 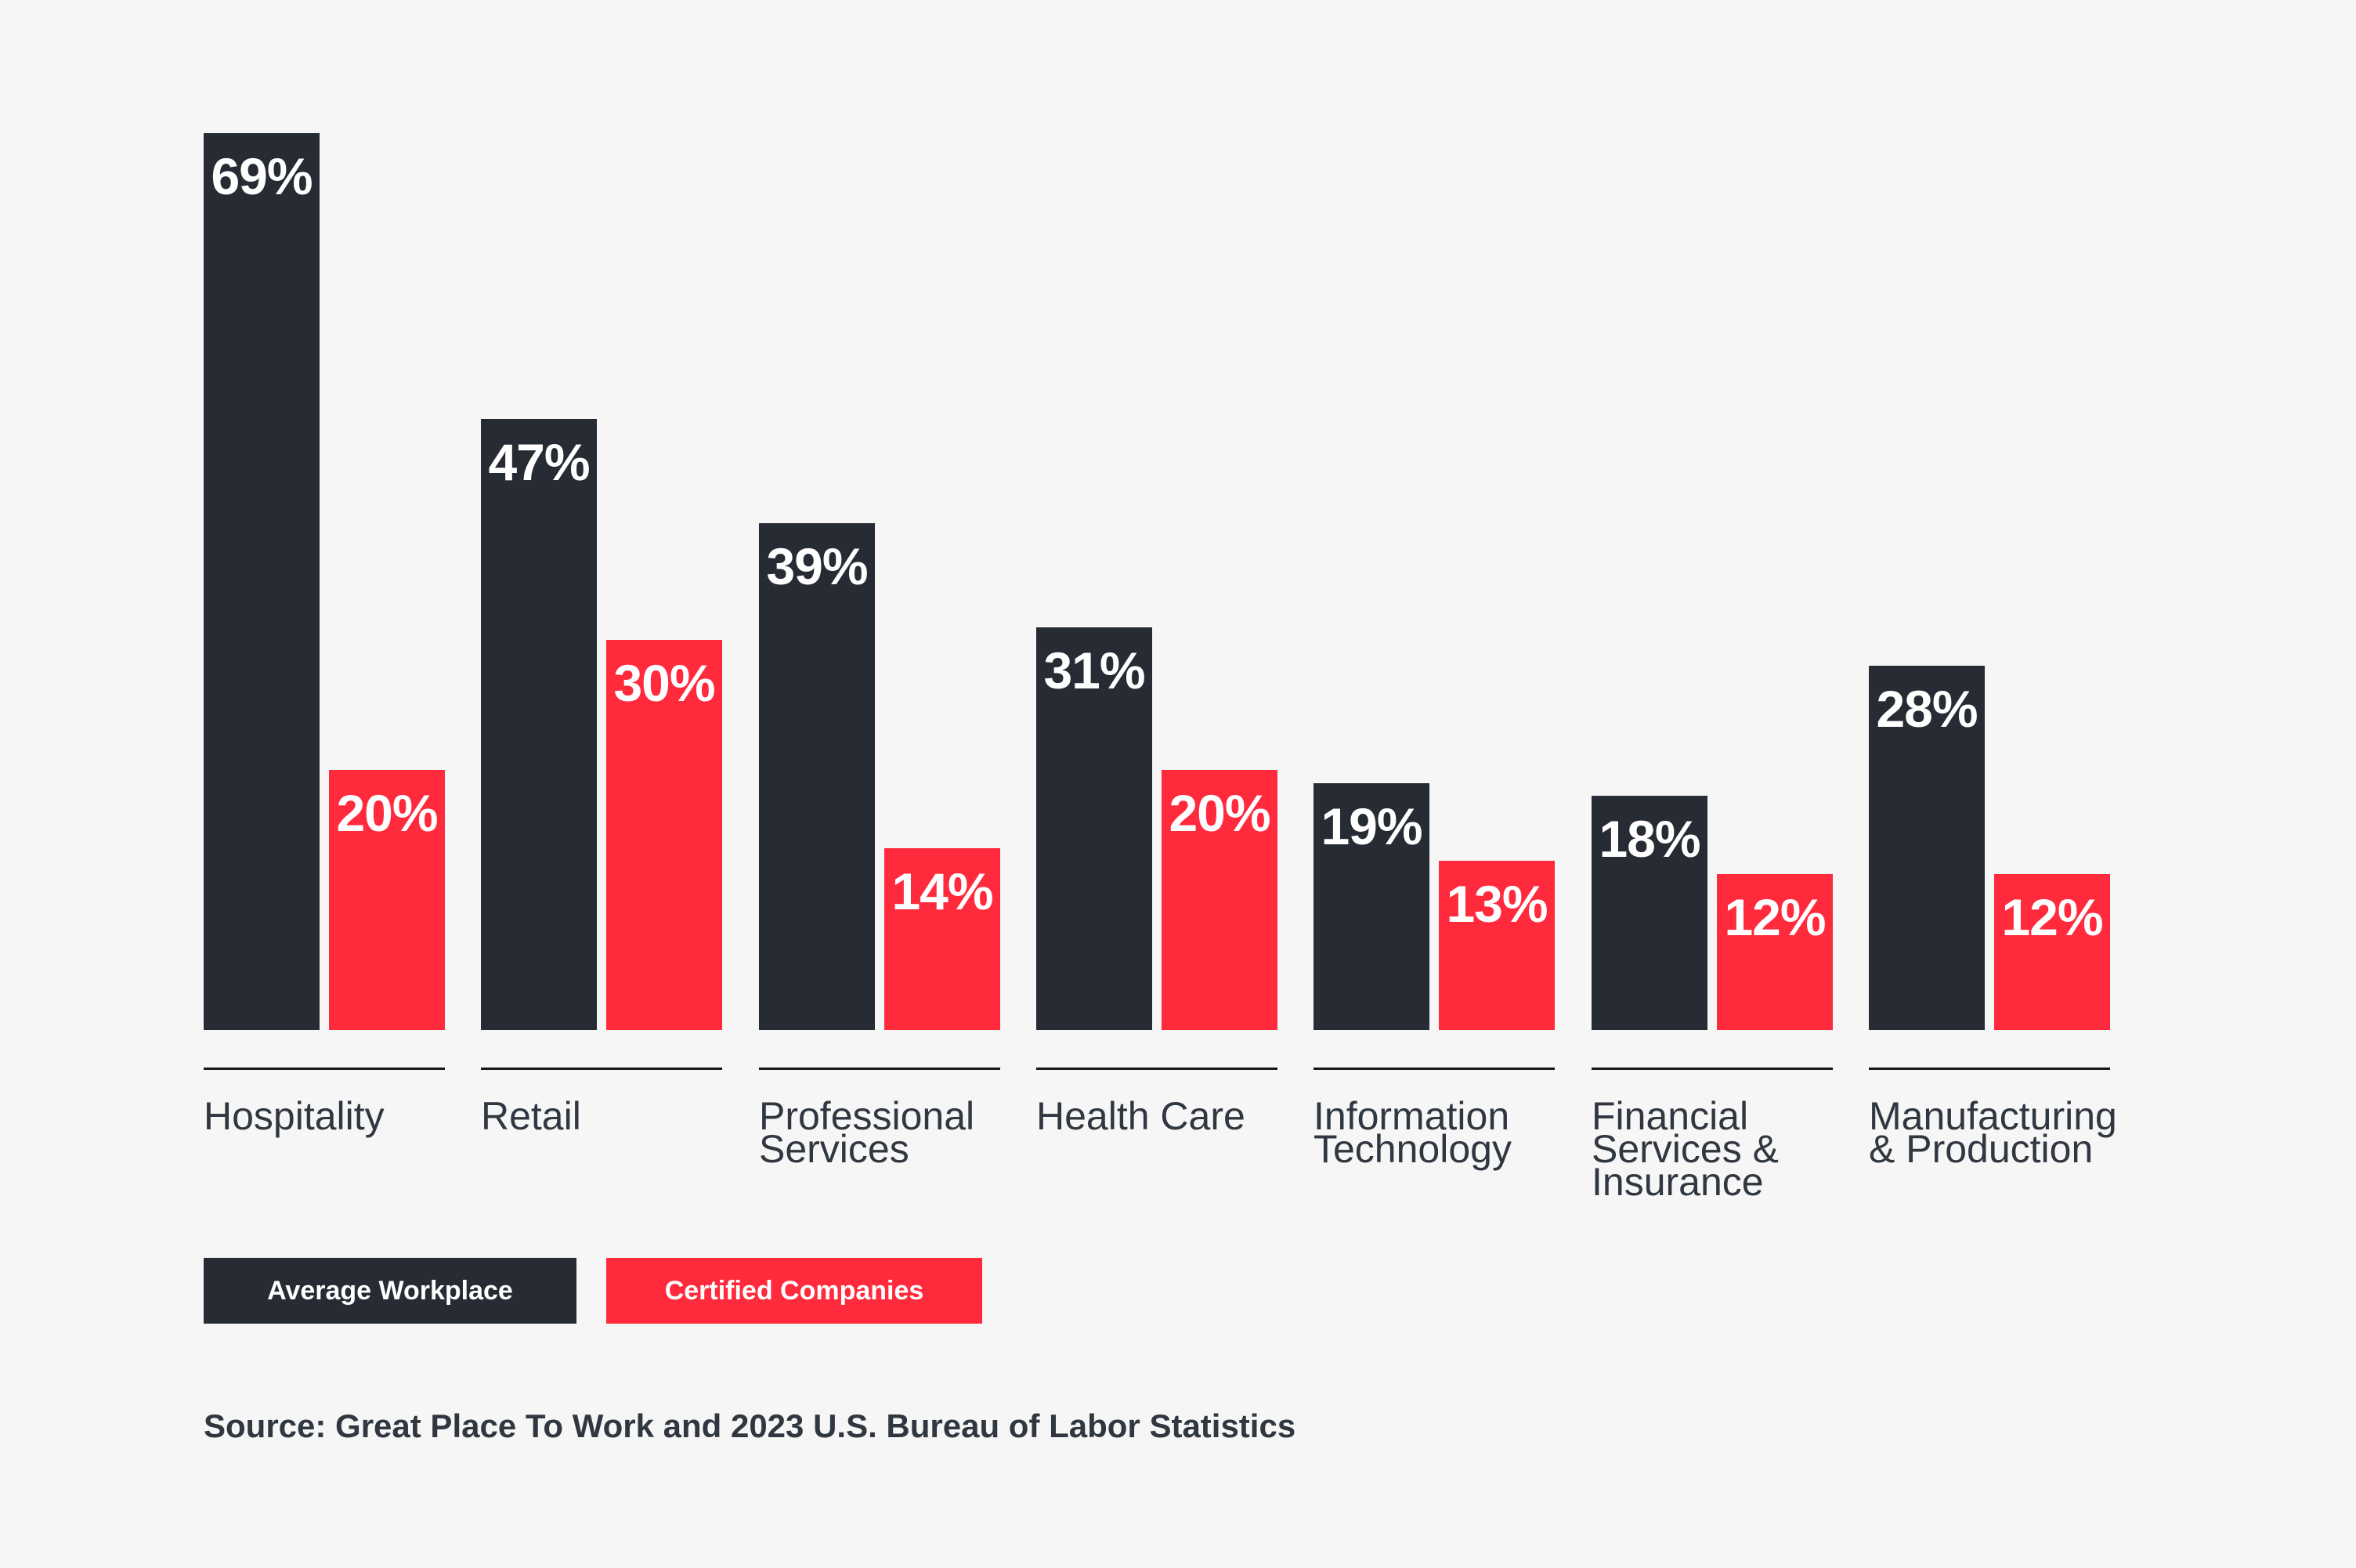 I want to click on bar-certified-companies-professional-services: 14%, so click(x=942, y=939).